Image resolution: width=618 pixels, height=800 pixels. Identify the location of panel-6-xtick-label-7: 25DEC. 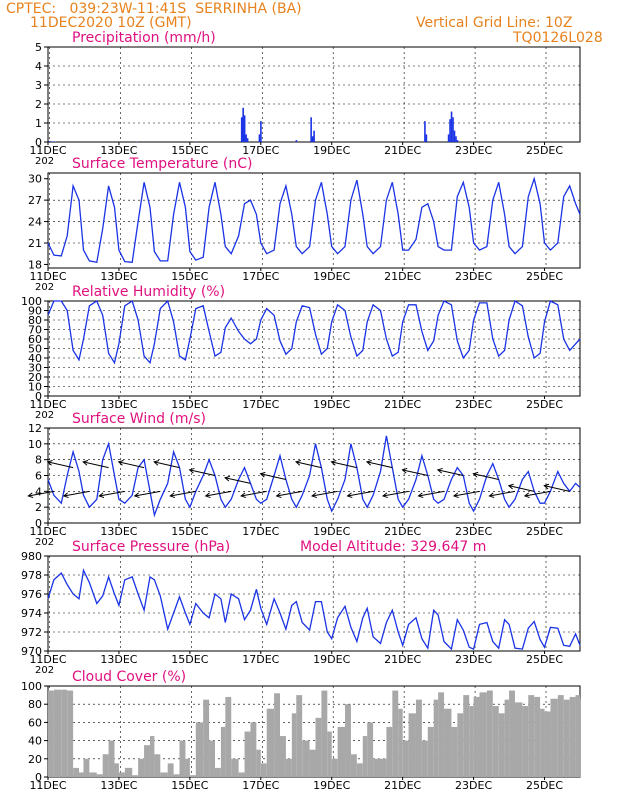
(544, 785).